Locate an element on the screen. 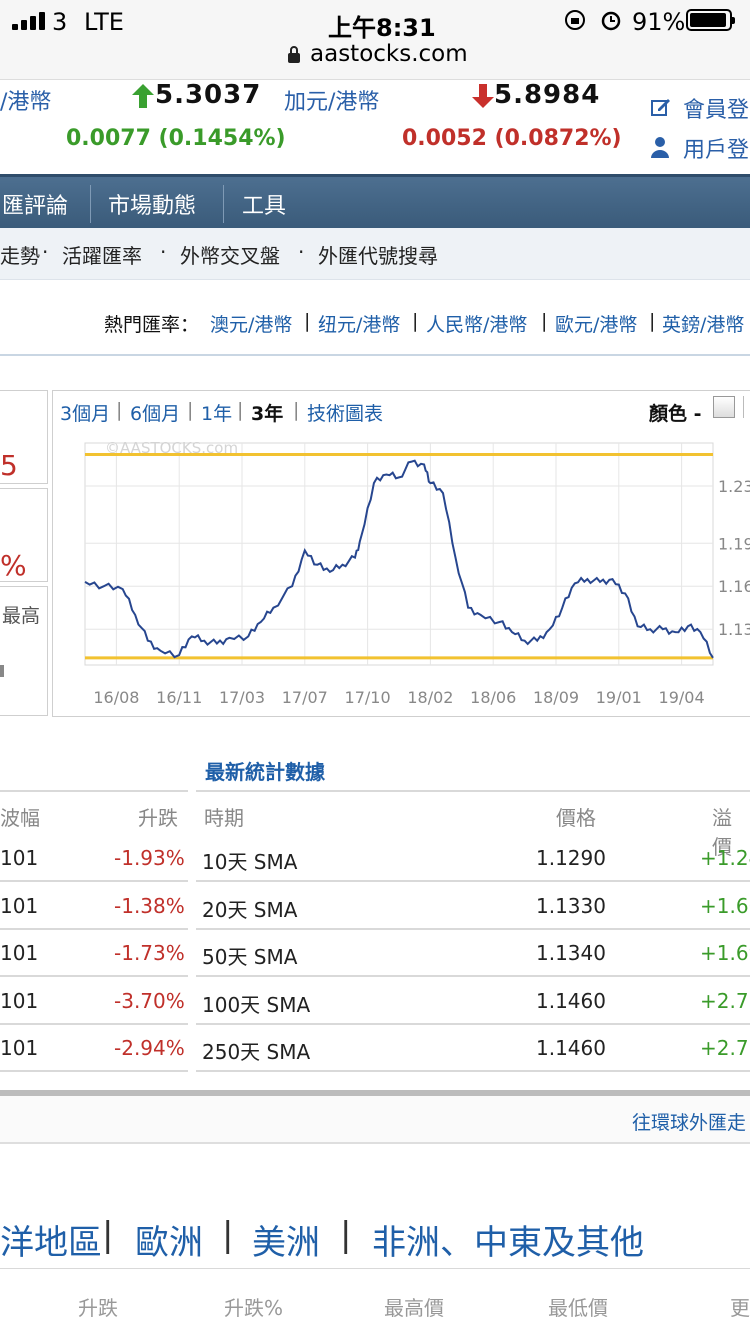 Image resolution: width=750 pixels, height=1334 pixels. tab-divider is located at coordinates (743, 407).